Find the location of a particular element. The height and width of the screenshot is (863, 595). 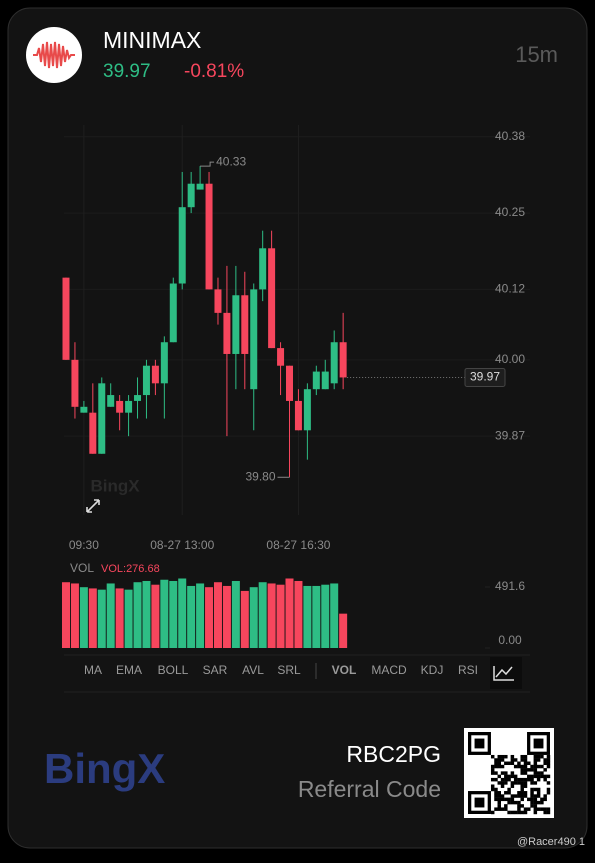

qr-finder is located at coordinates (479, 743).